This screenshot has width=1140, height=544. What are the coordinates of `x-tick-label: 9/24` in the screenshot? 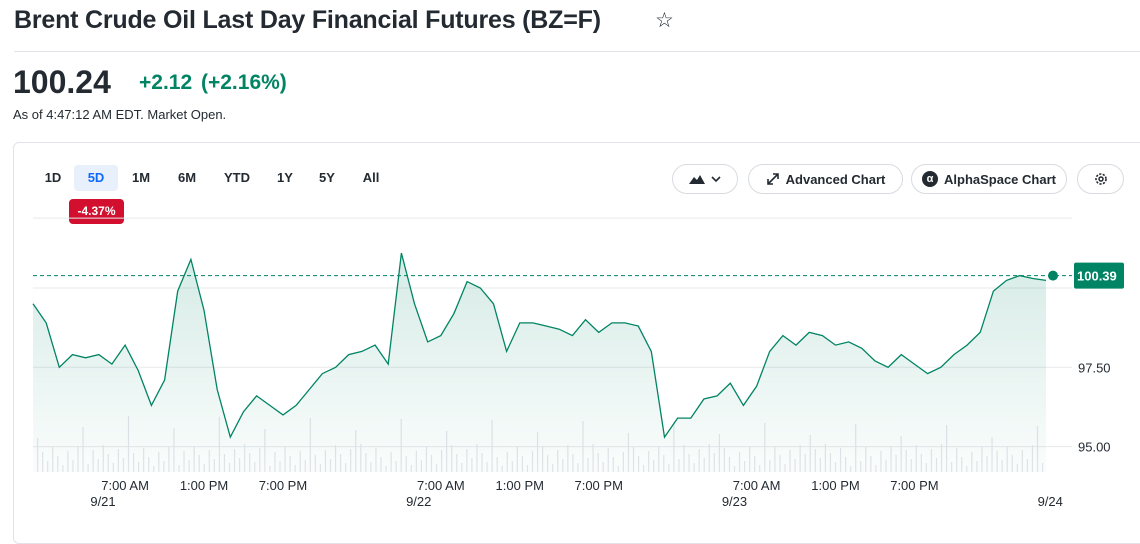 It's located at (1050, 501).